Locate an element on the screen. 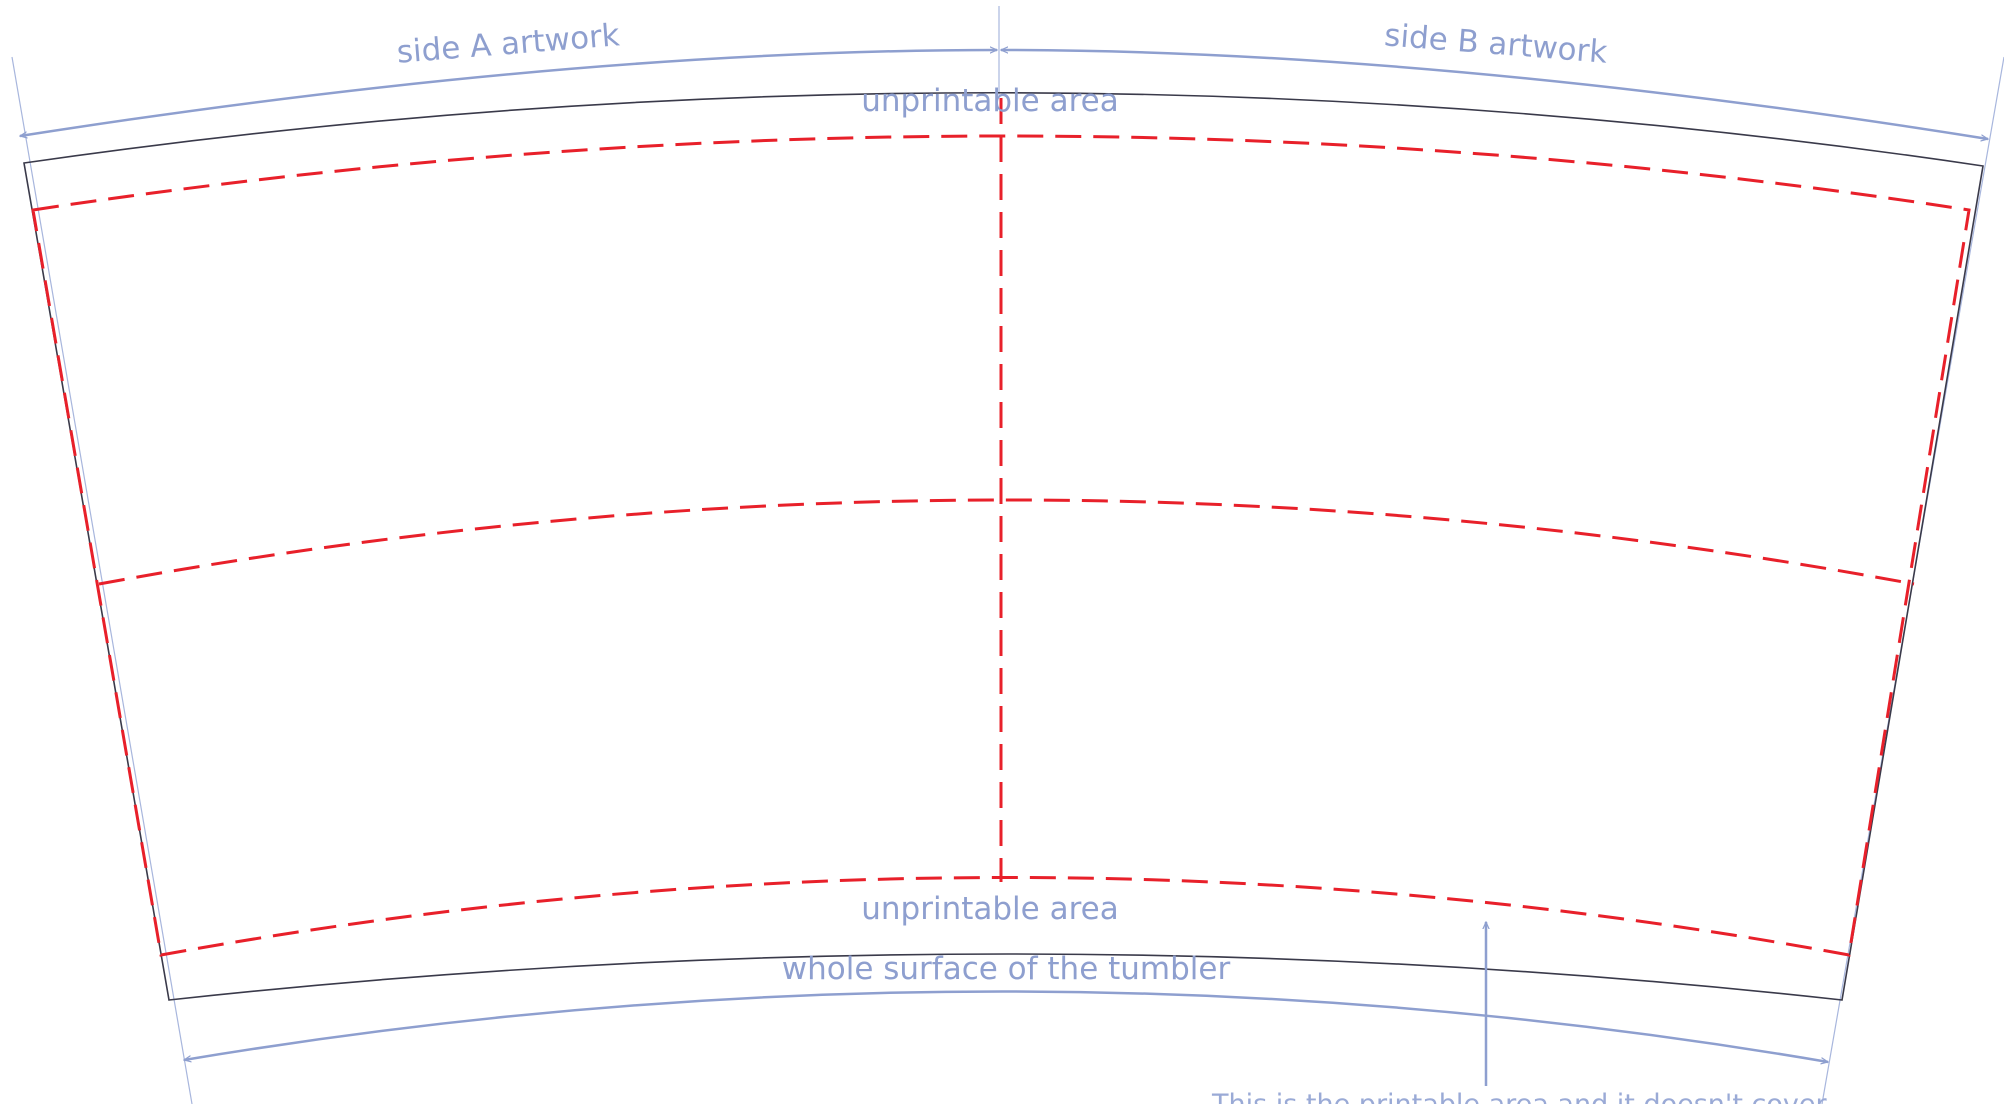 The height and width of the screenshot is (1109, 2004). unprintable-bottom-label: unprintable area is located at coordinates (989, 909).